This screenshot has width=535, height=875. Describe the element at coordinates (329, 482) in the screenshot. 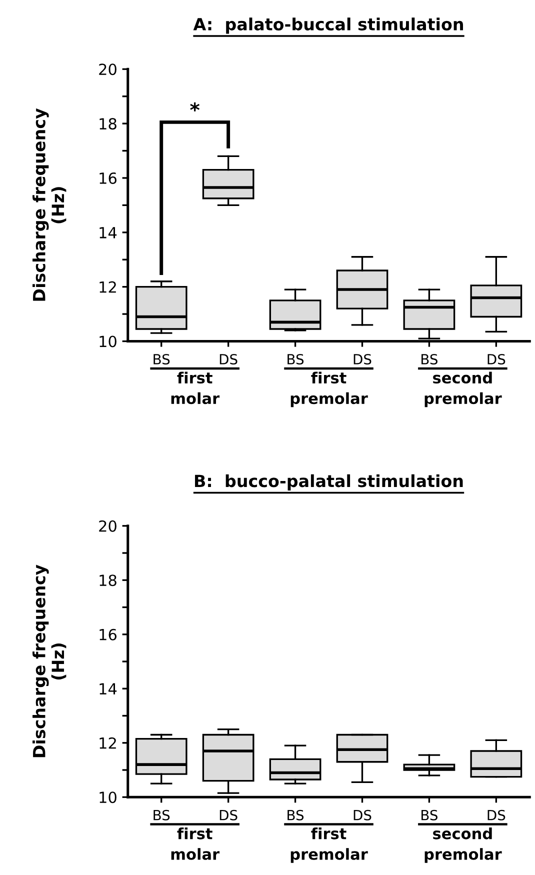

I see `chart-title: B: bucco-palatal stimulation` at that location.